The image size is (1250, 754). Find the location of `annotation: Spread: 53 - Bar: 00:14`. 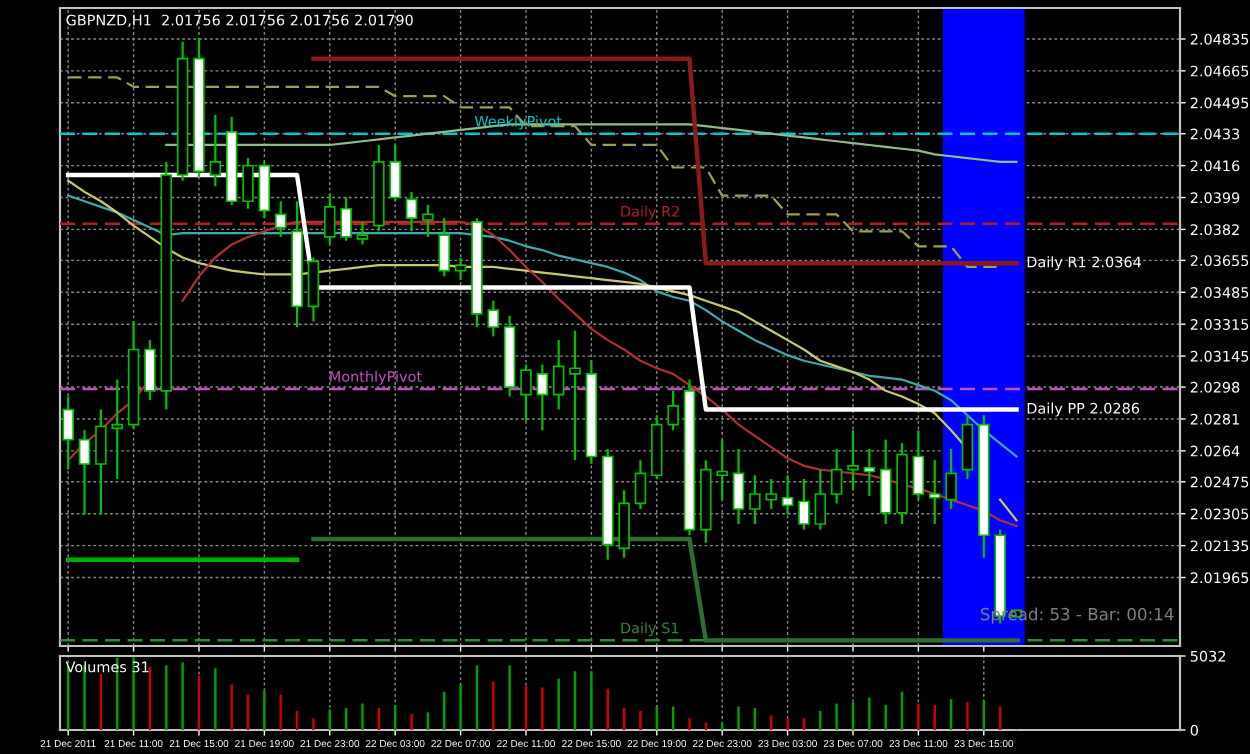

annotation: Spread: 53 - Bar: 00:14 is located at coordinates (1077, 615).